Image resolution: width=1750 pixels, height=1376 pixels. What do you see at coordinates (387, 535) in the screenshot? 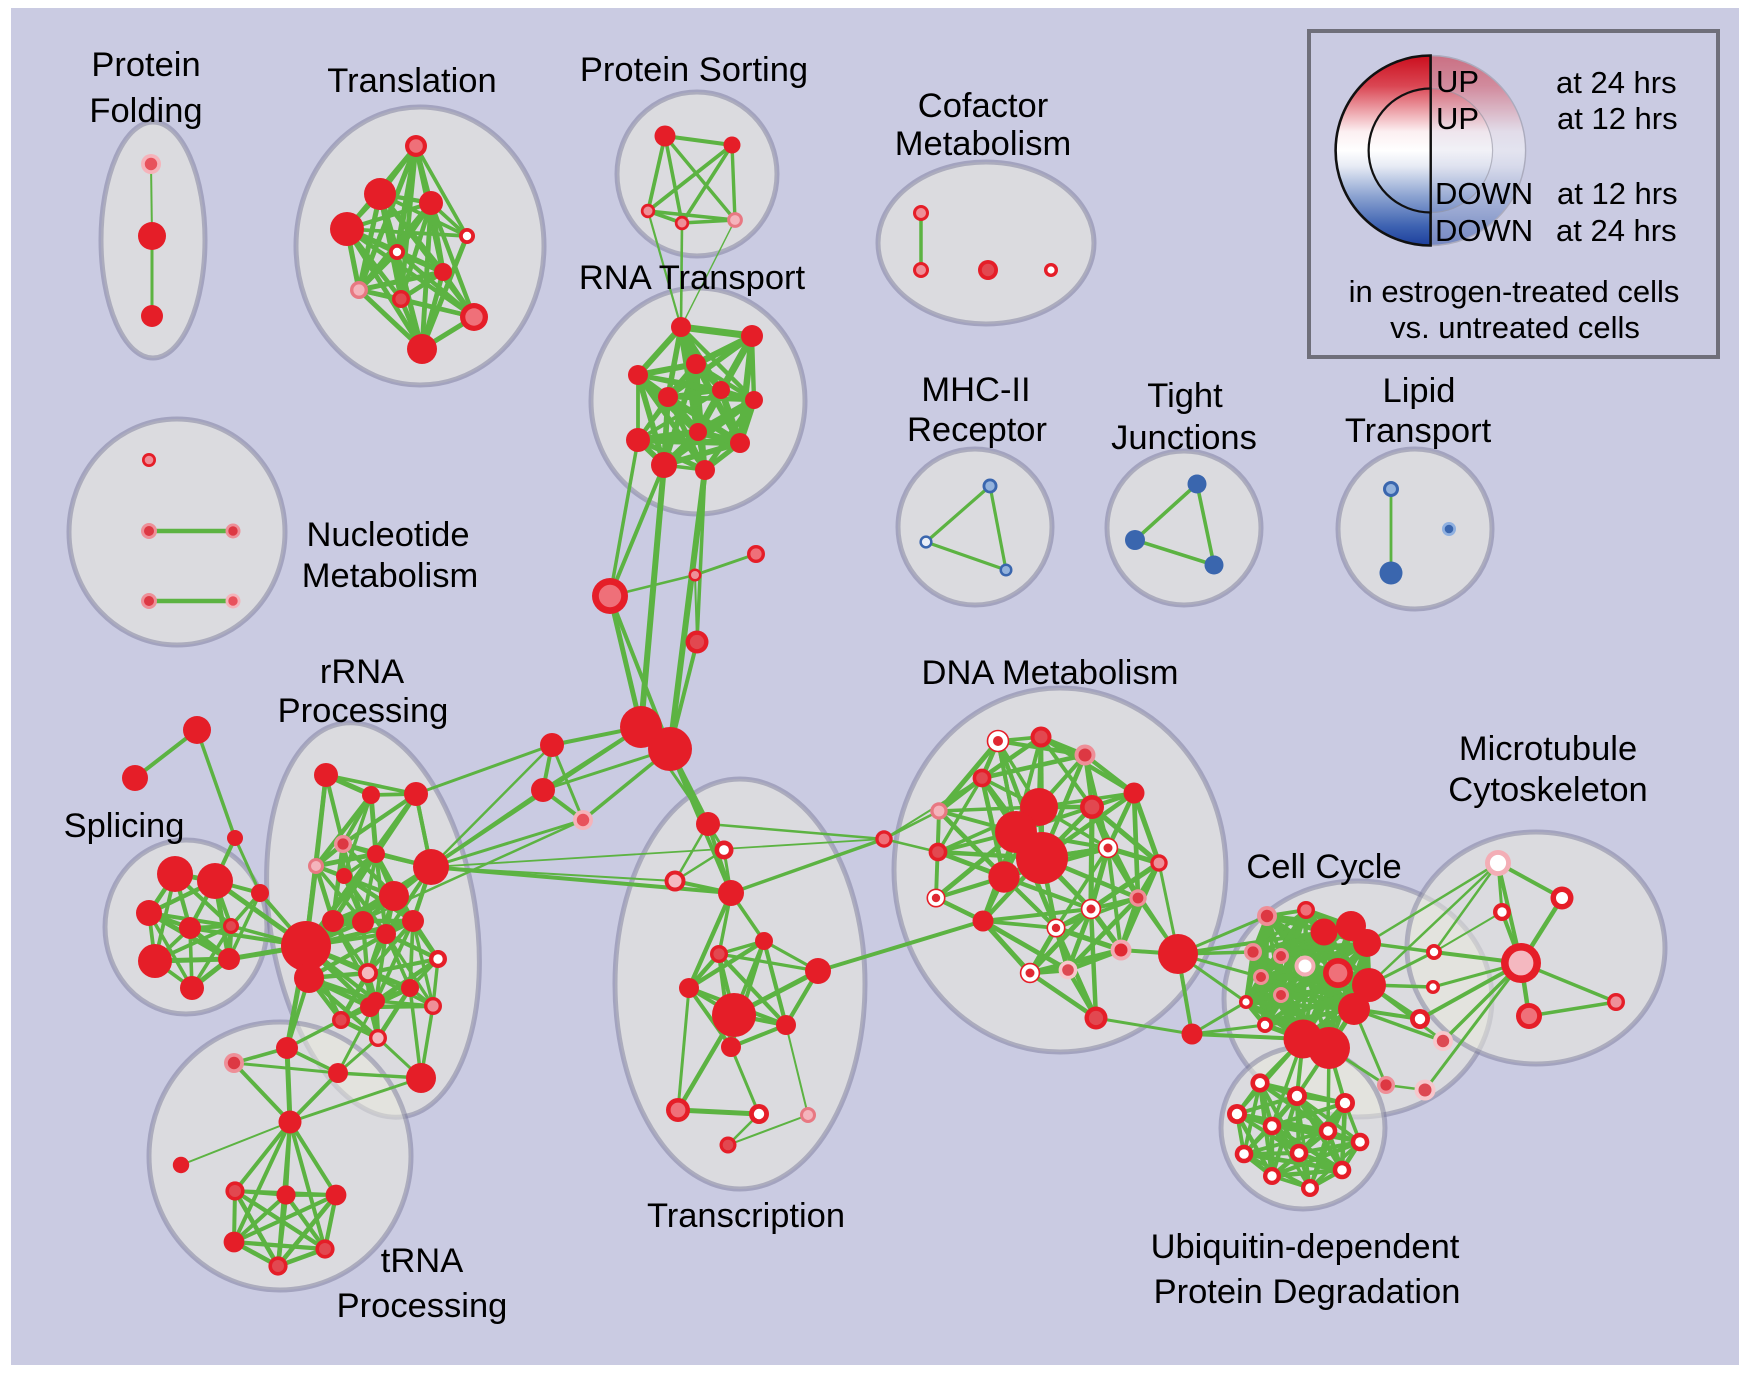
I see `svg-text: Nucleotide` at bounding box center [387, 535].